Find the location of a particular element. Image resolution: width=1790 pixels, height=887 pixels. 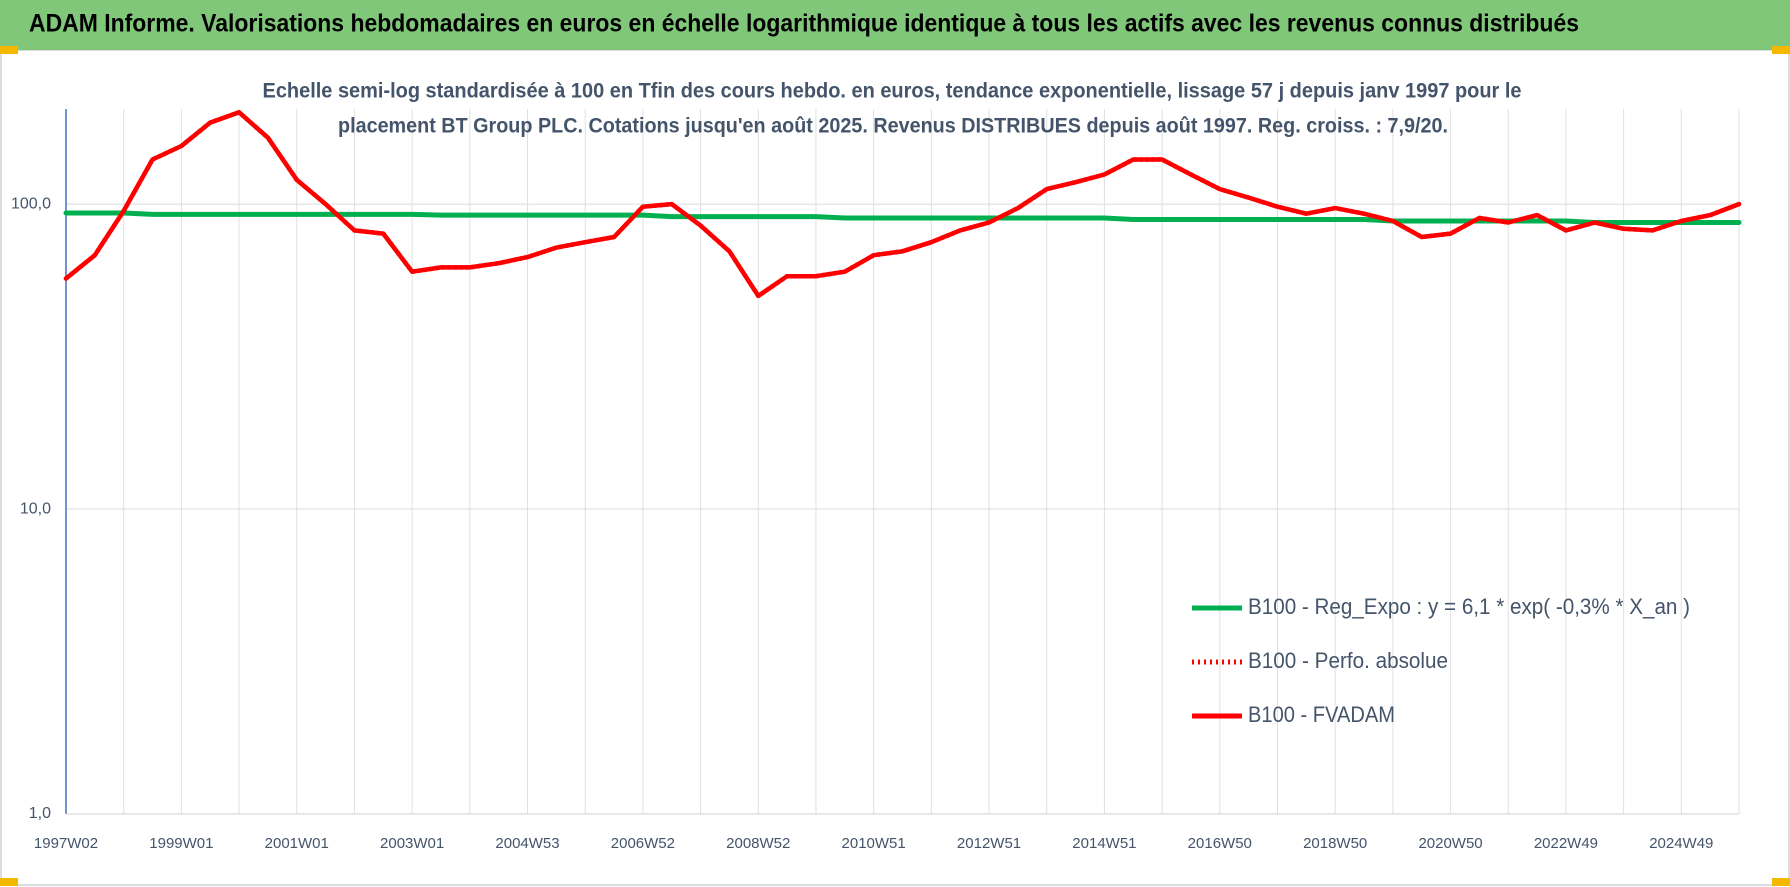

x-tick-label: 2018W50 is located at coordinates (1335, 843).